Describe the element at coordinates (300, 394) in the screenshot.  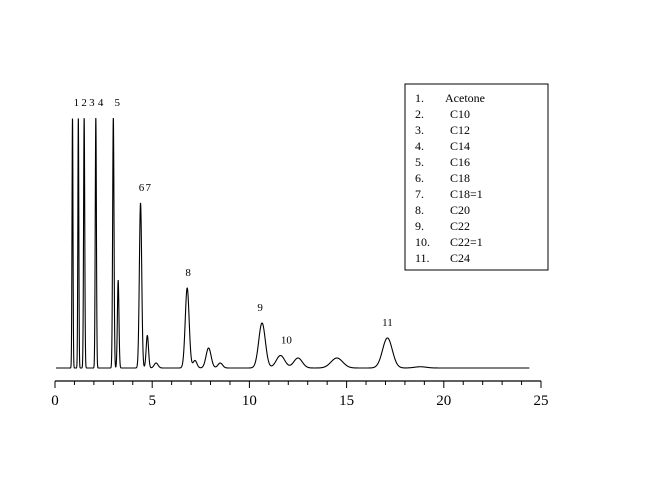
I see `x-axis: 0 5 10 15 20 25` at that location.